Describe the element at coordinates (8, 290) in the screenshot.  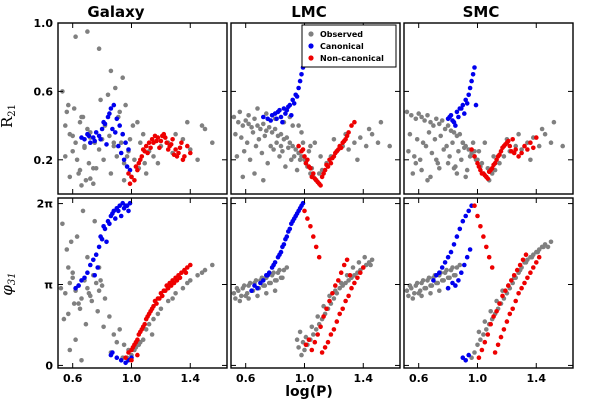
I see `y-label-phi31-main: φ` at that location.